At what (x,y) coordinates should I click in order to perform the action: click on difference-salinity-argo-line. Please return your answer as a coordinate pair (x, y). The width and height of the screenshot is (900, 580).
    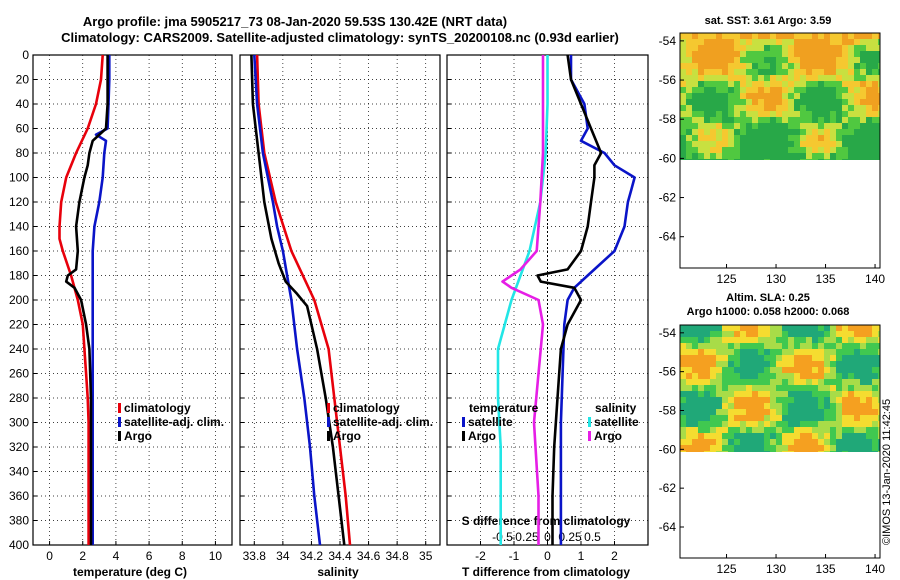
    Looking at the image, I should click on (523, 300).